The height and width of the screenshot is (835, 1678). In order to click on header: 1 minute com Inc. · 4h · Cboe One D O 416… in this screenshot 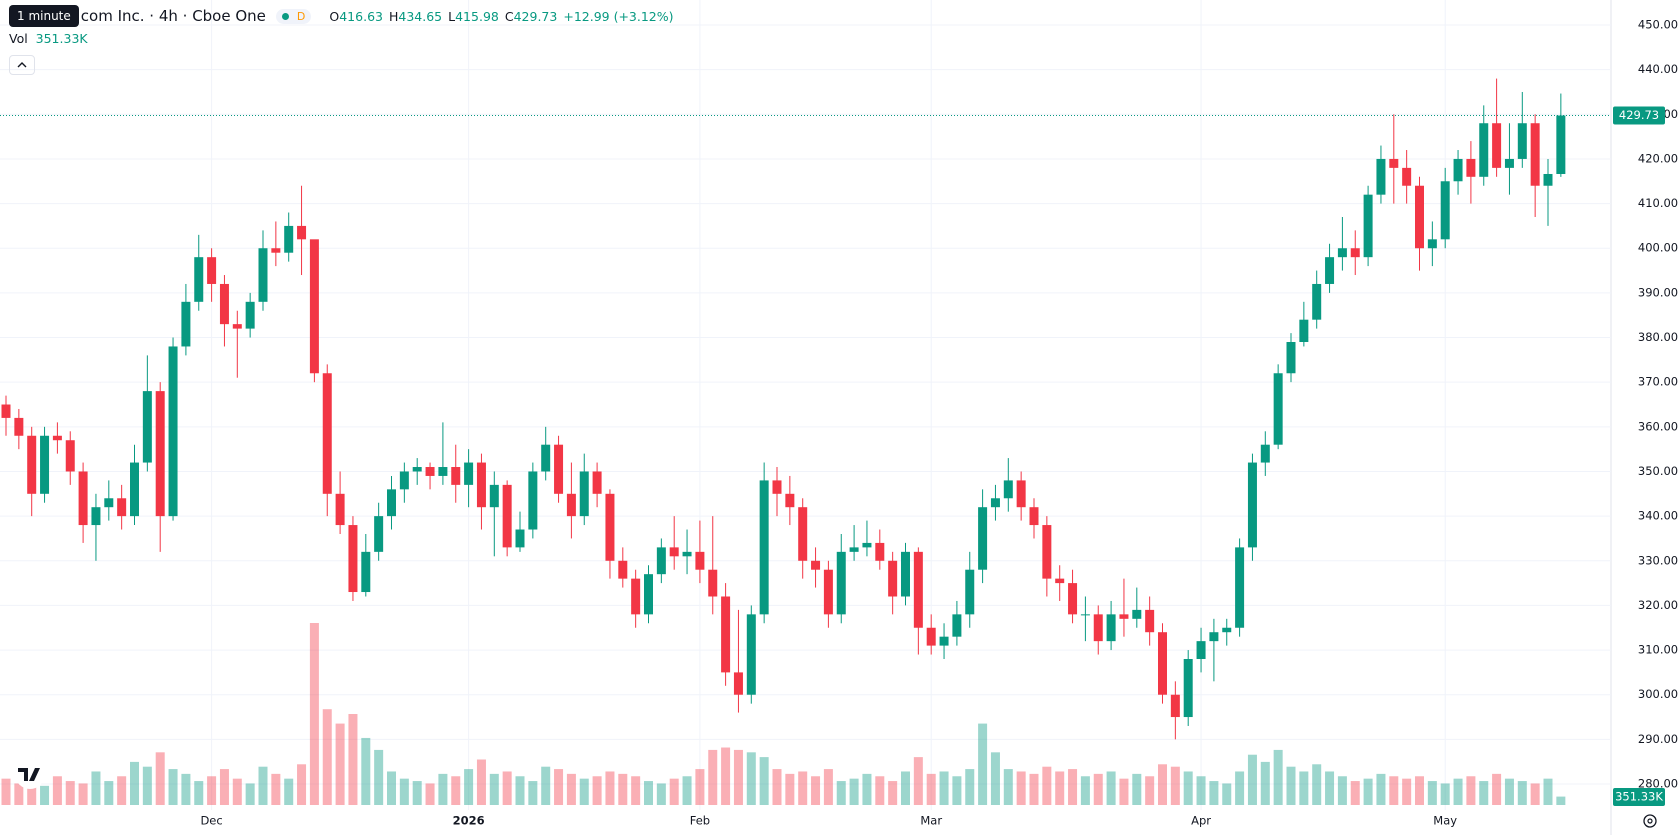, I will do `click(341, 16)`.